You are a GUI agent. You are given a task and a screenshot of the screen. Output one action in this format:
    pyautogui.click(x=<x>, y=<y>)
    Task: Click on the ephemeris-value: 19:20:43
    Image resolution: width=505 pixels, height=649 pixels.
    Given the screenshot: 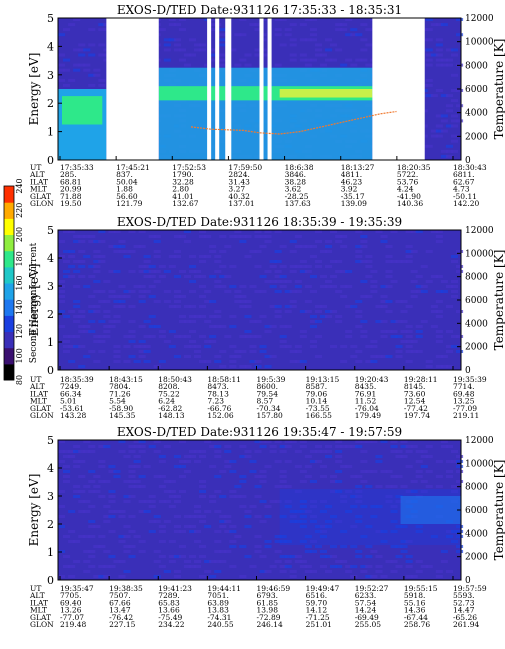 What is the action you would take?
    pyautogui.click(x=372, y=379)
    